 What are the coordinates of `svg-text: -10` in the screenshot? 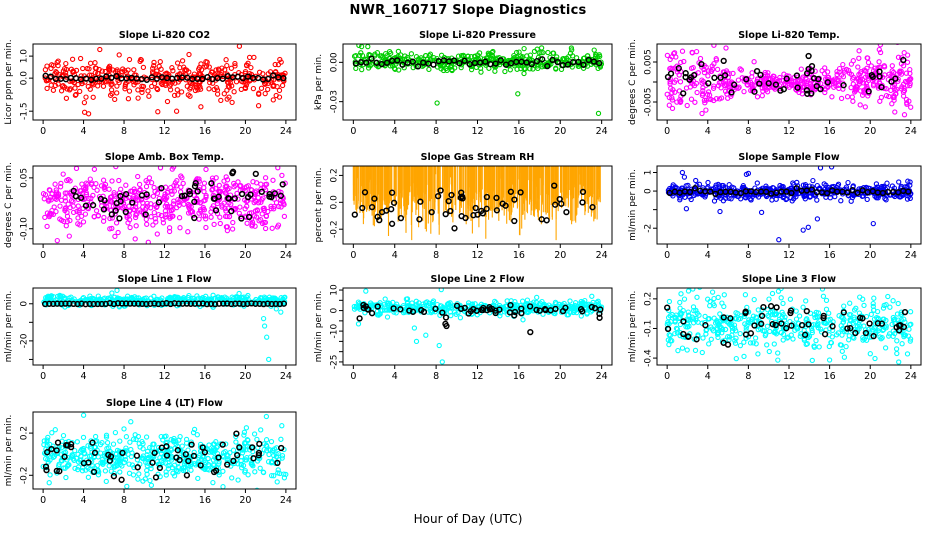 It's located at (335, 330).